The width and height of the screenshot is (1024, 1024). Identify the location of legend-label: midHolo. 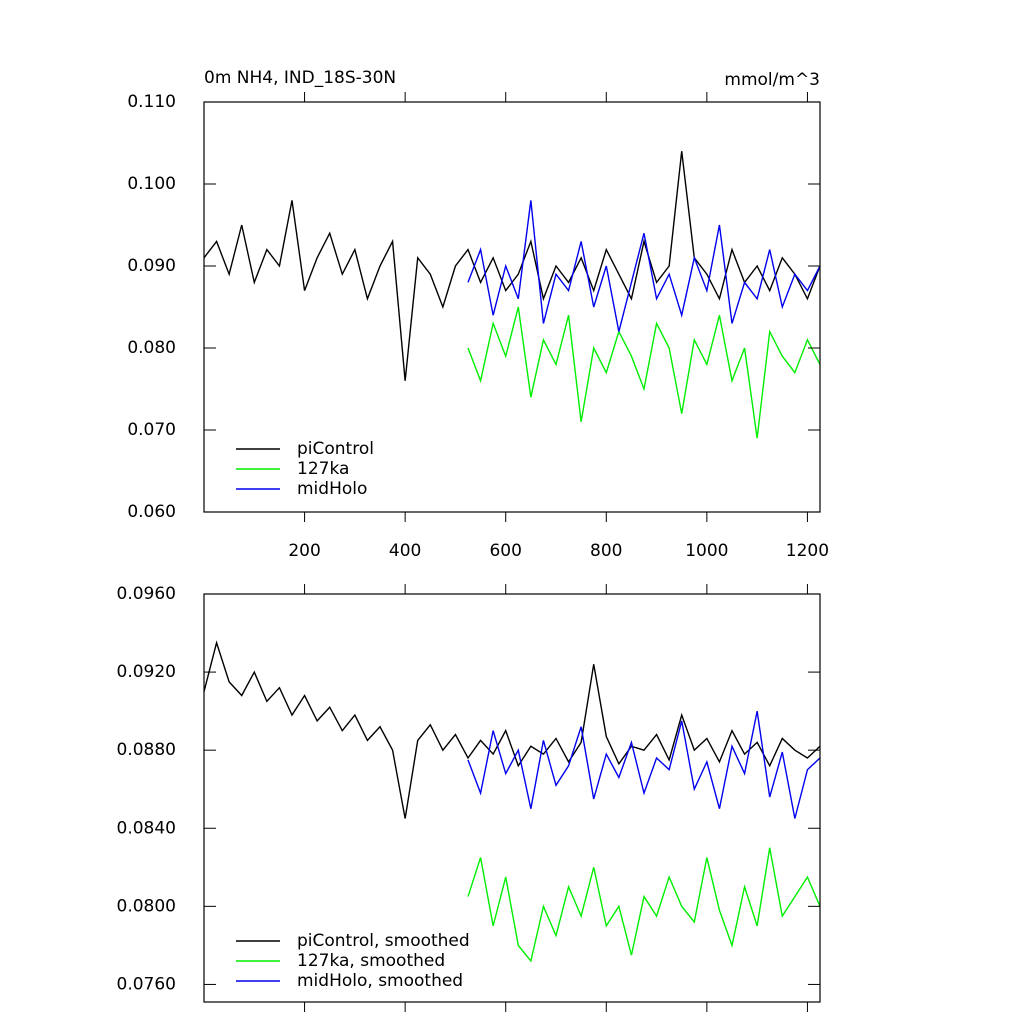
(332, 489).